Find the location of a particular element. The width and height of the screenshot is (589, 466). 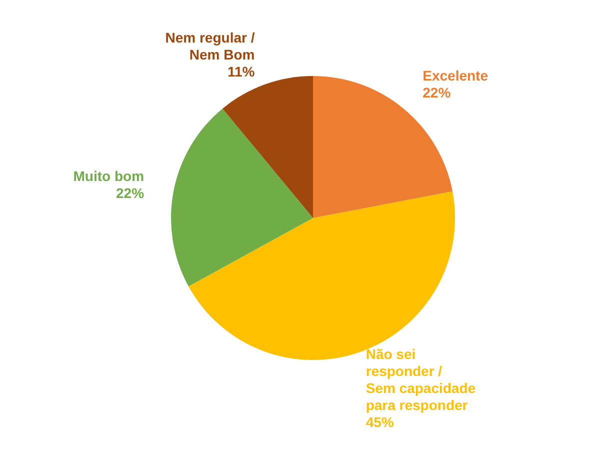

slice-label: Nem regular / Nem Bom is located at coordinates (210, 46).